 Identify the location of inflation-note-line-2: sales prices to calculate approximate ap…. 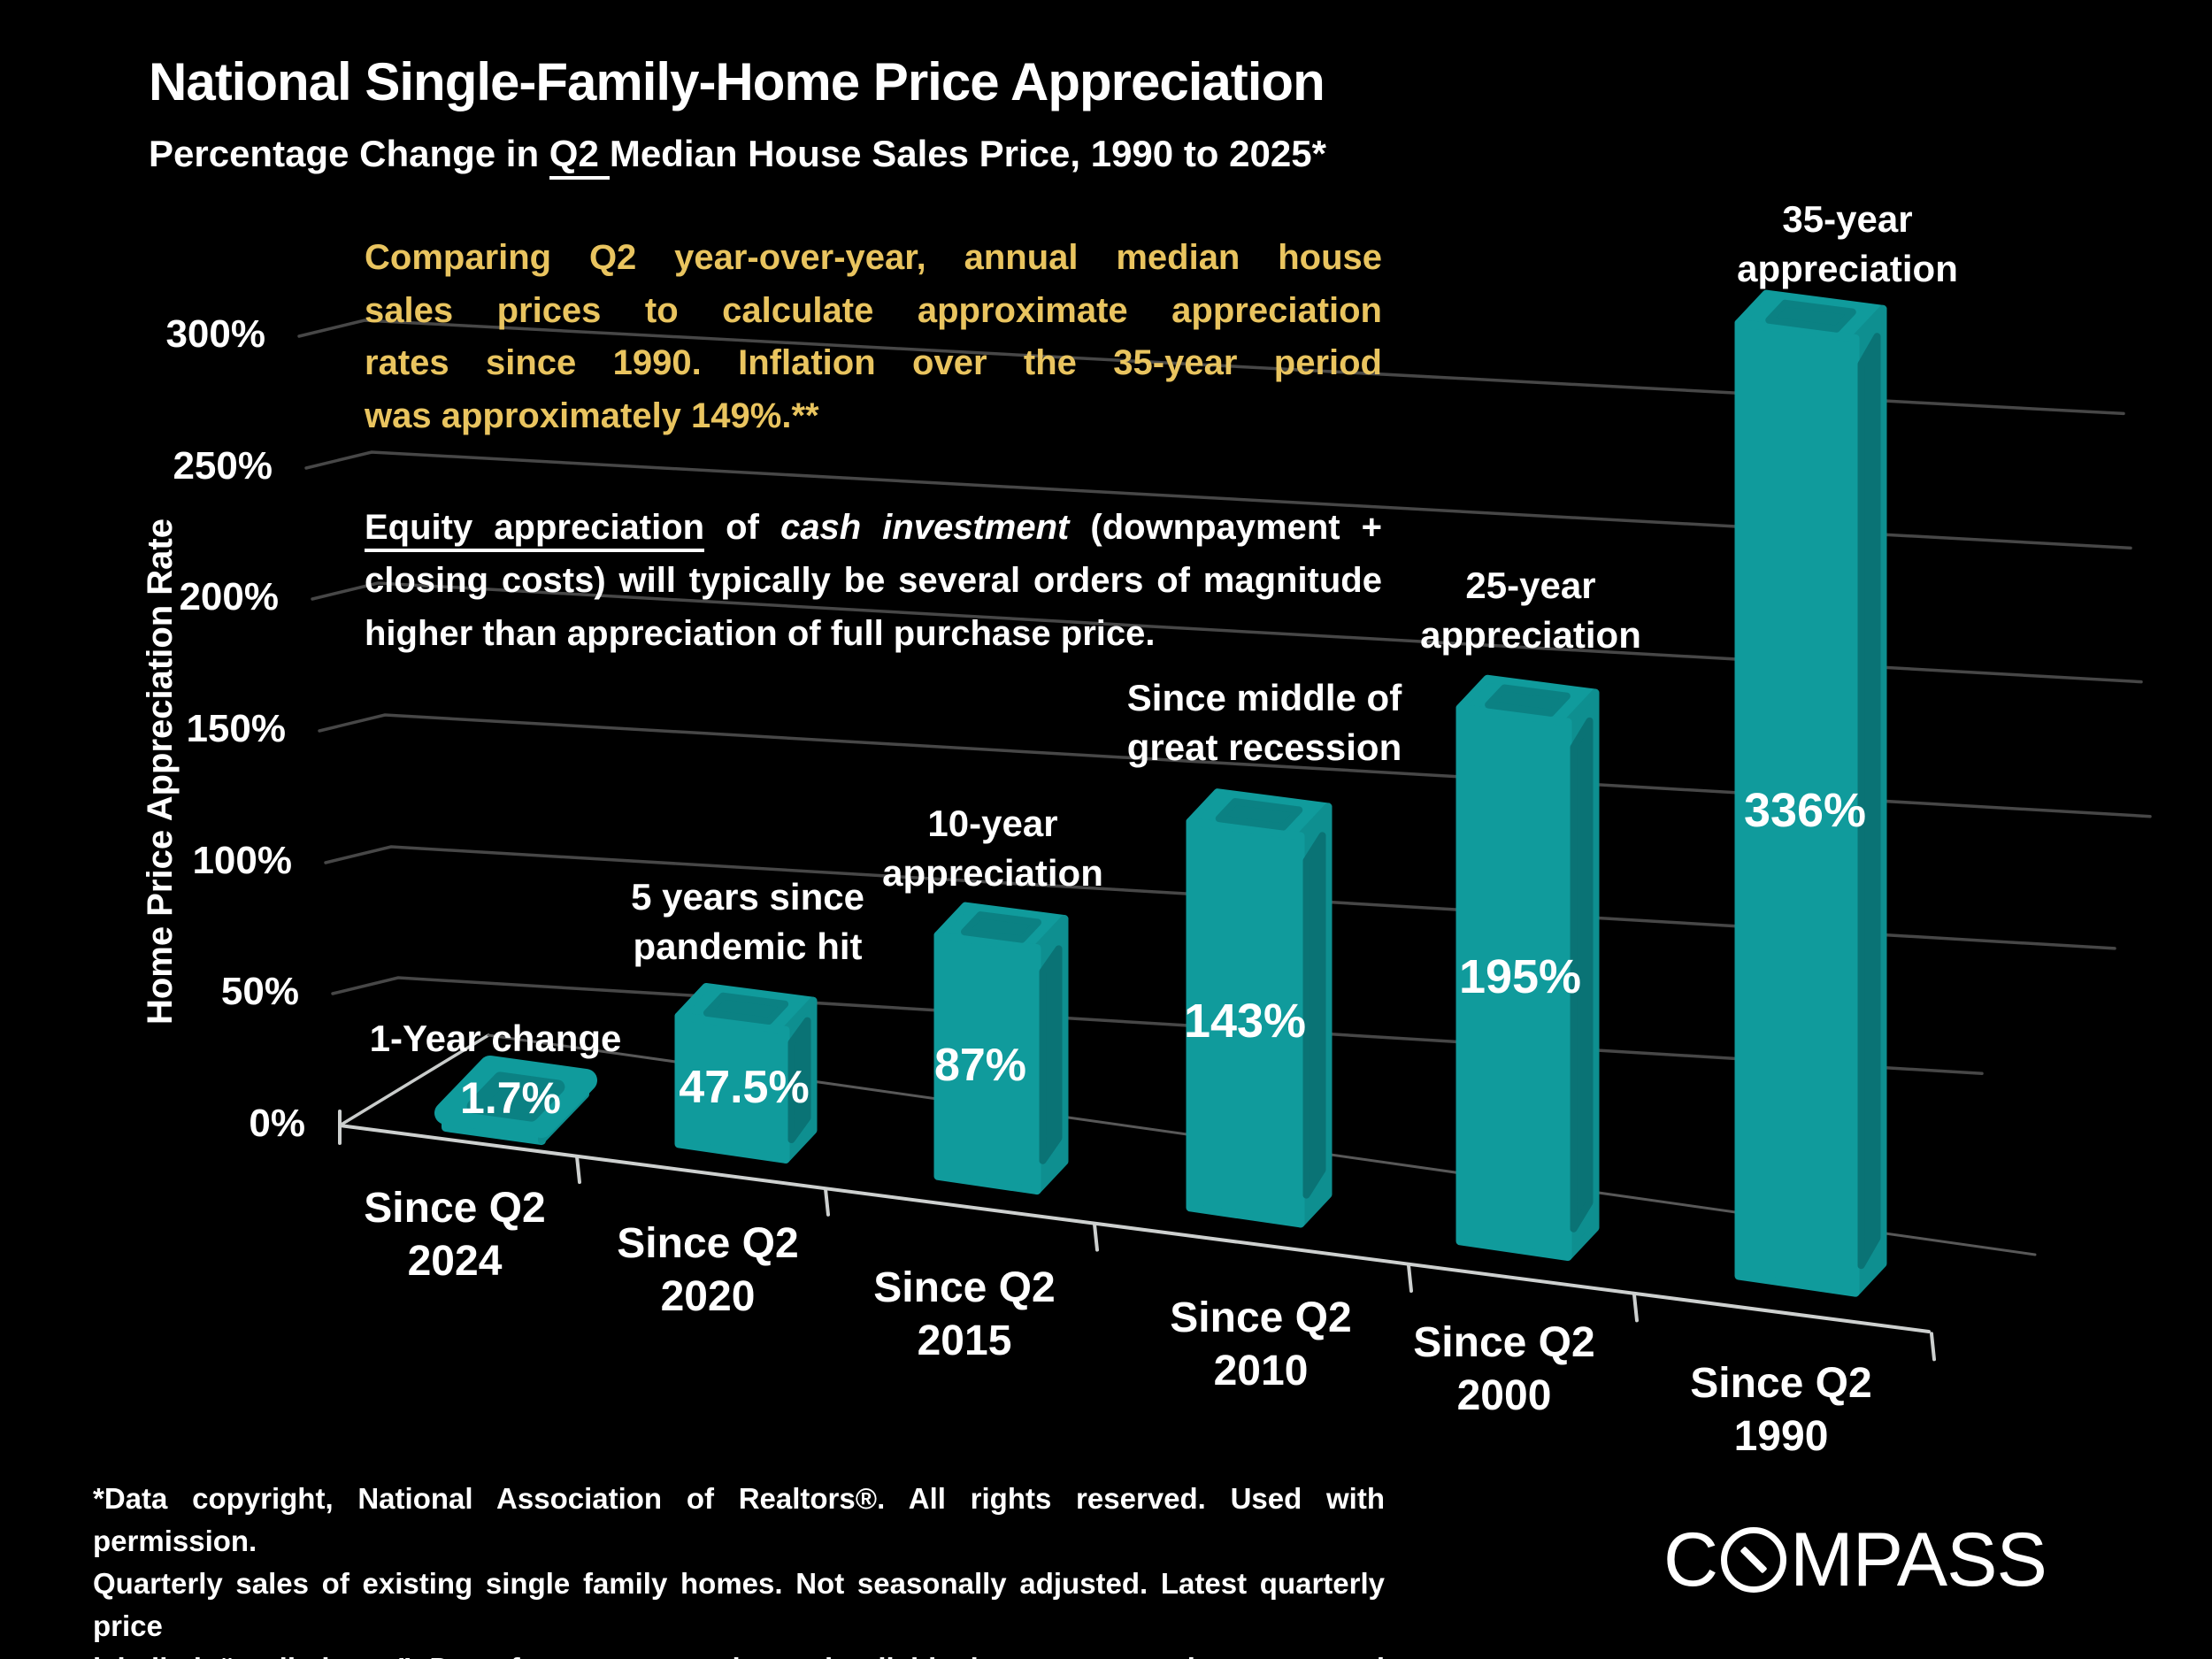
(874, 310).